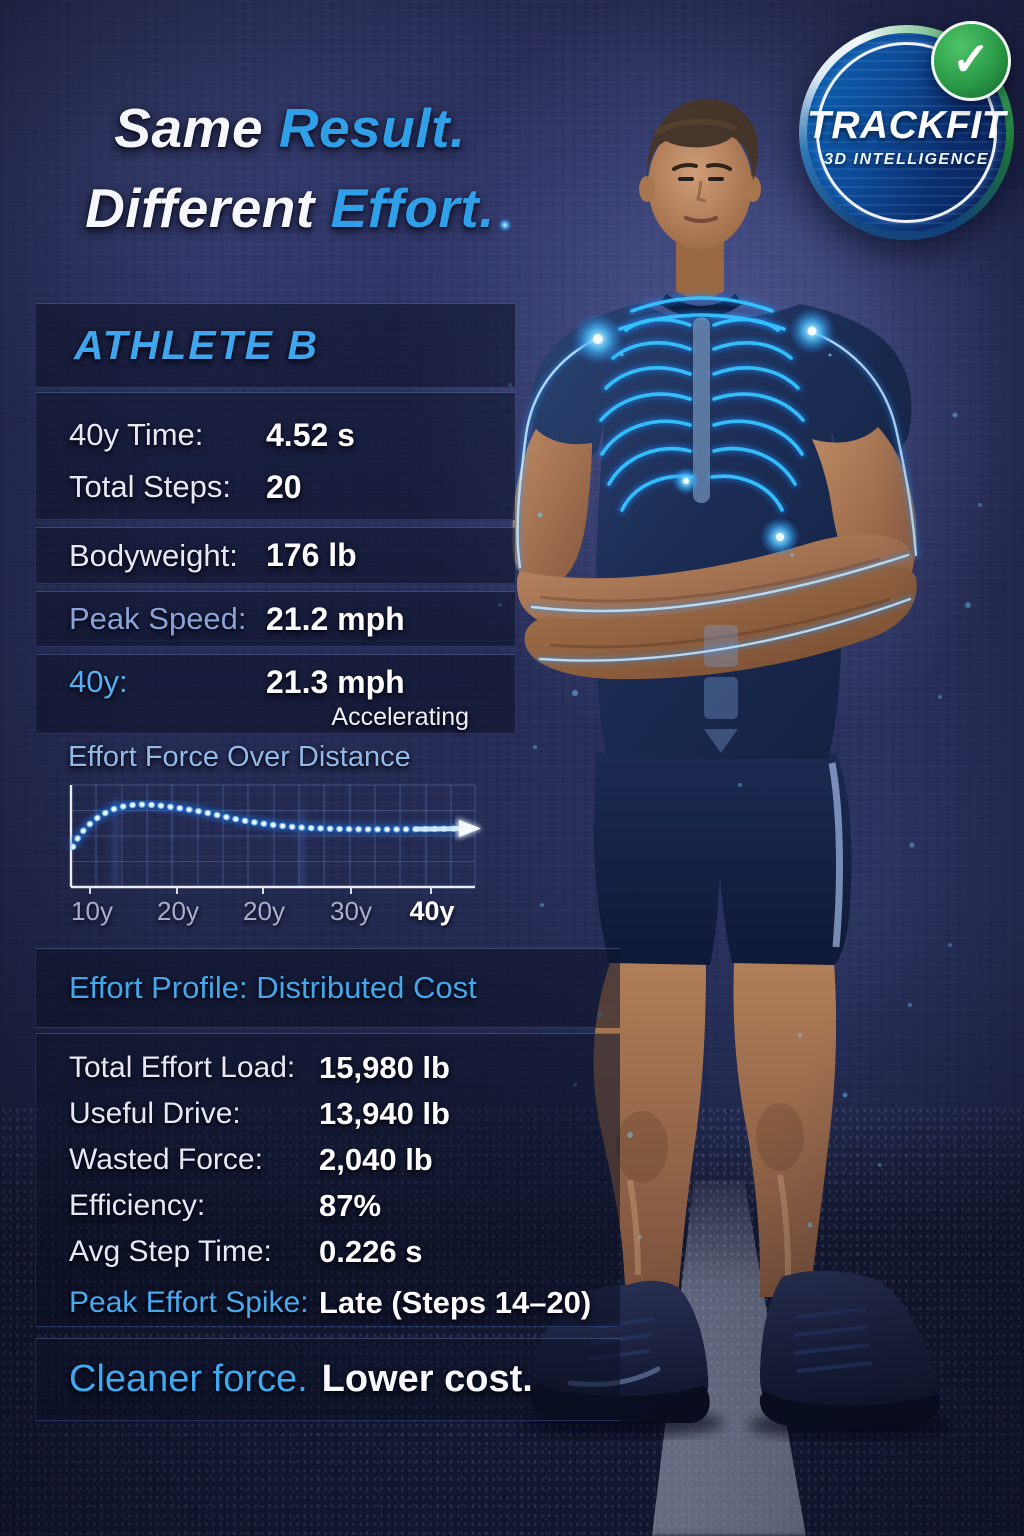 This screenshot has width=1024, height=1536. What do you see at coordinates (284, 486) in the screenshot?
I see `stat-value: 20` at bounding box center [284, 486].